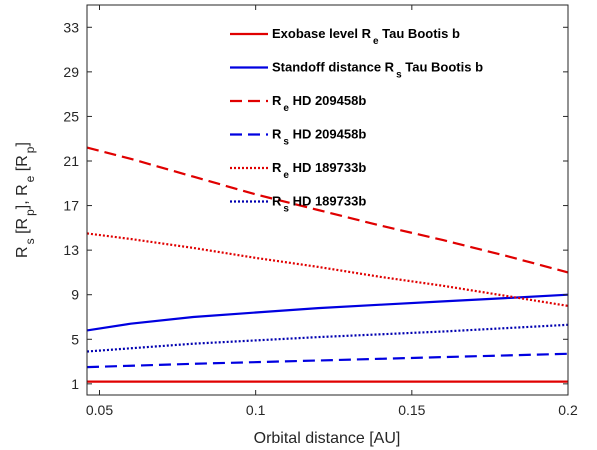  Describe the element at coordinates (75, 384) in the screenshot. I see `y-tick-label: 1` at that location.